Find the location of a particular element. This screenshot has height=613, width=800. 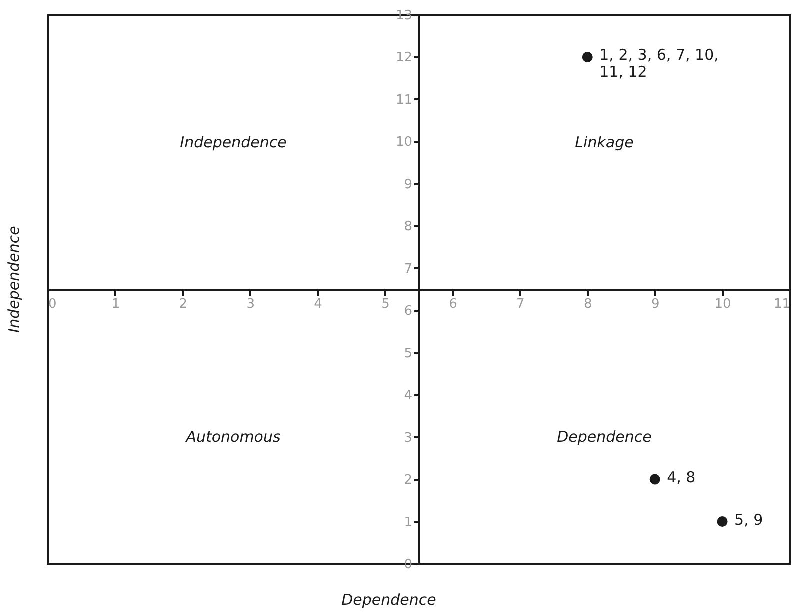

x-tick-label: 9 is located at coordinates (655, 304).